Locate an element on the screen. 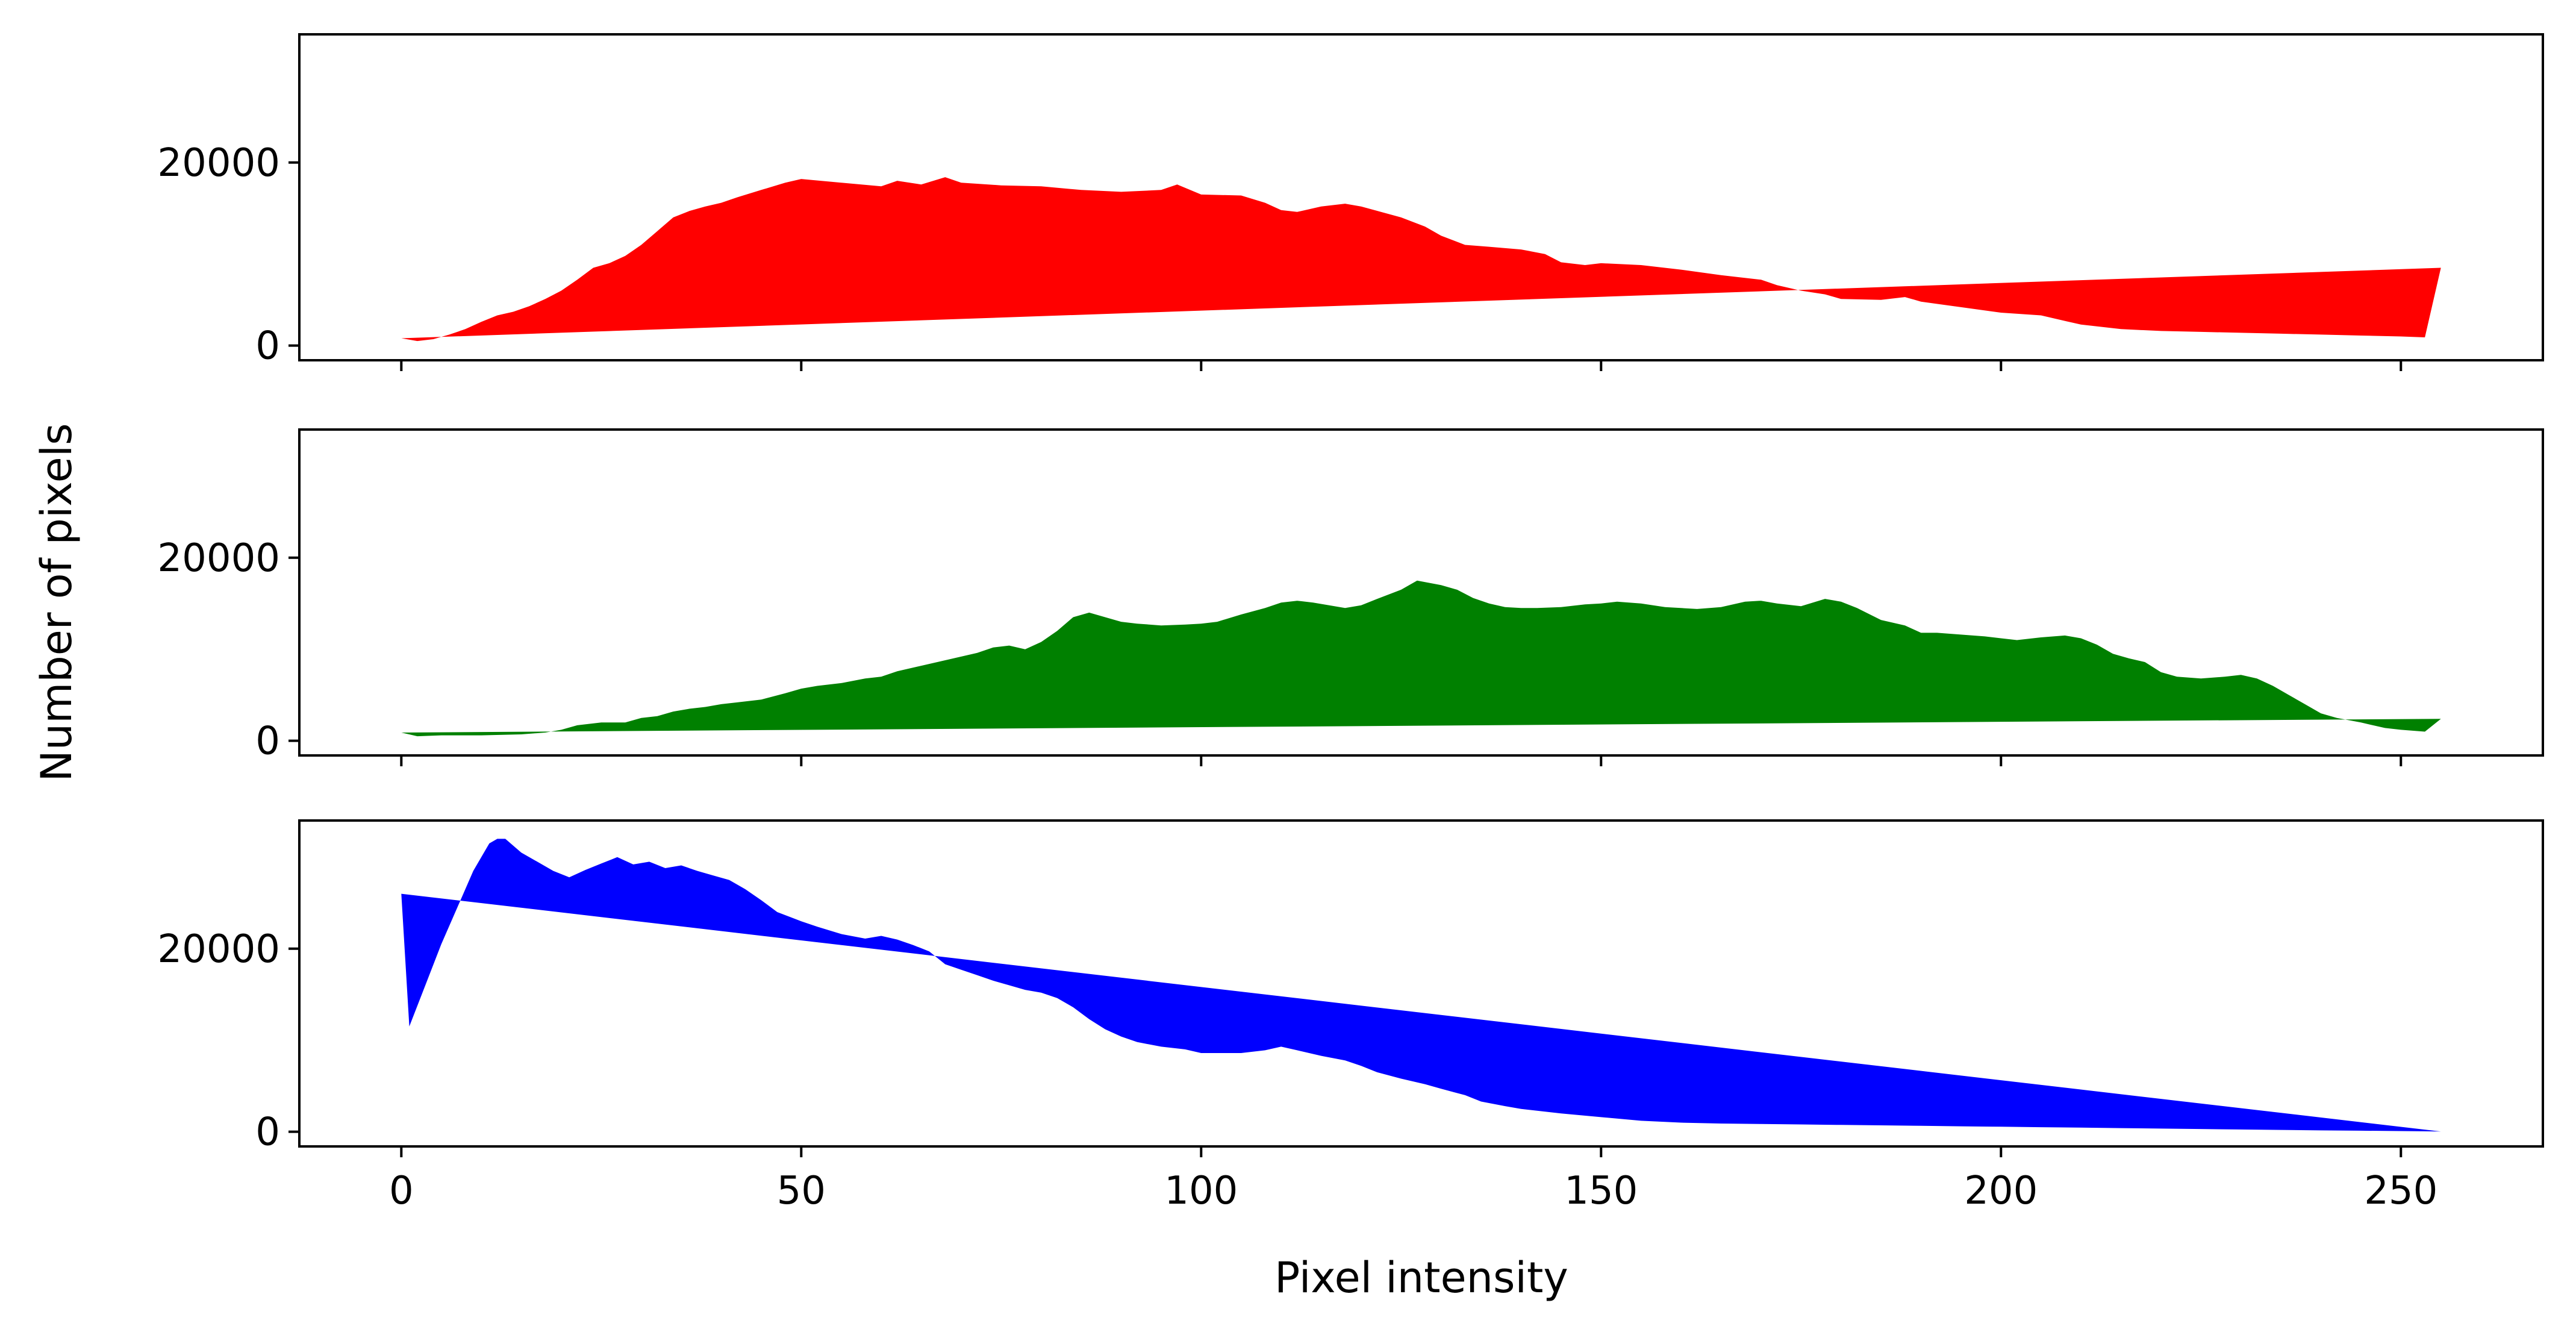 Image resolution: width=2576 pixels, height=1338 pixels. x-tick-label: 100 is located at coordinates (1201, 1191).